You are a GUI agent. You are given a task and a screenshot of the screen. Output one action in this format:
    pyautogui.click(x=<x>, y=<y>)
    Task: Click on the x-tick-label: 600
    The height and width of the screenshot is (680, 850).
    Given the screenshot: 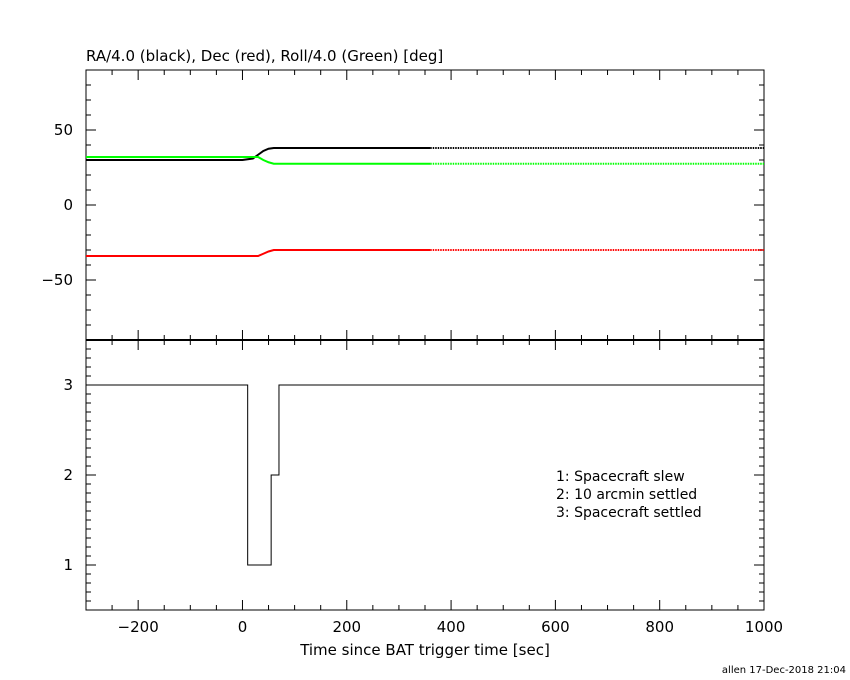 What is the action you would take?
    pyautogui.click(x=555, y=627)
    